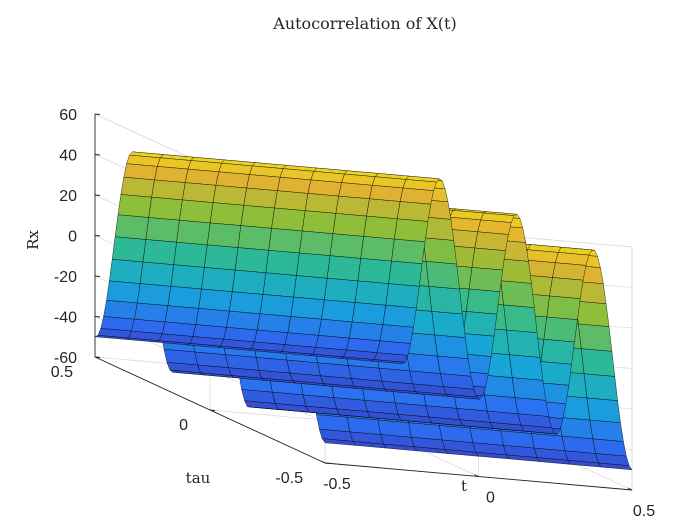 The image size is (700, 525). What do you see at coordinates (72, 237) in the screenshot?
I see `z-tick-label: 0` at bounding box center [72, 237].